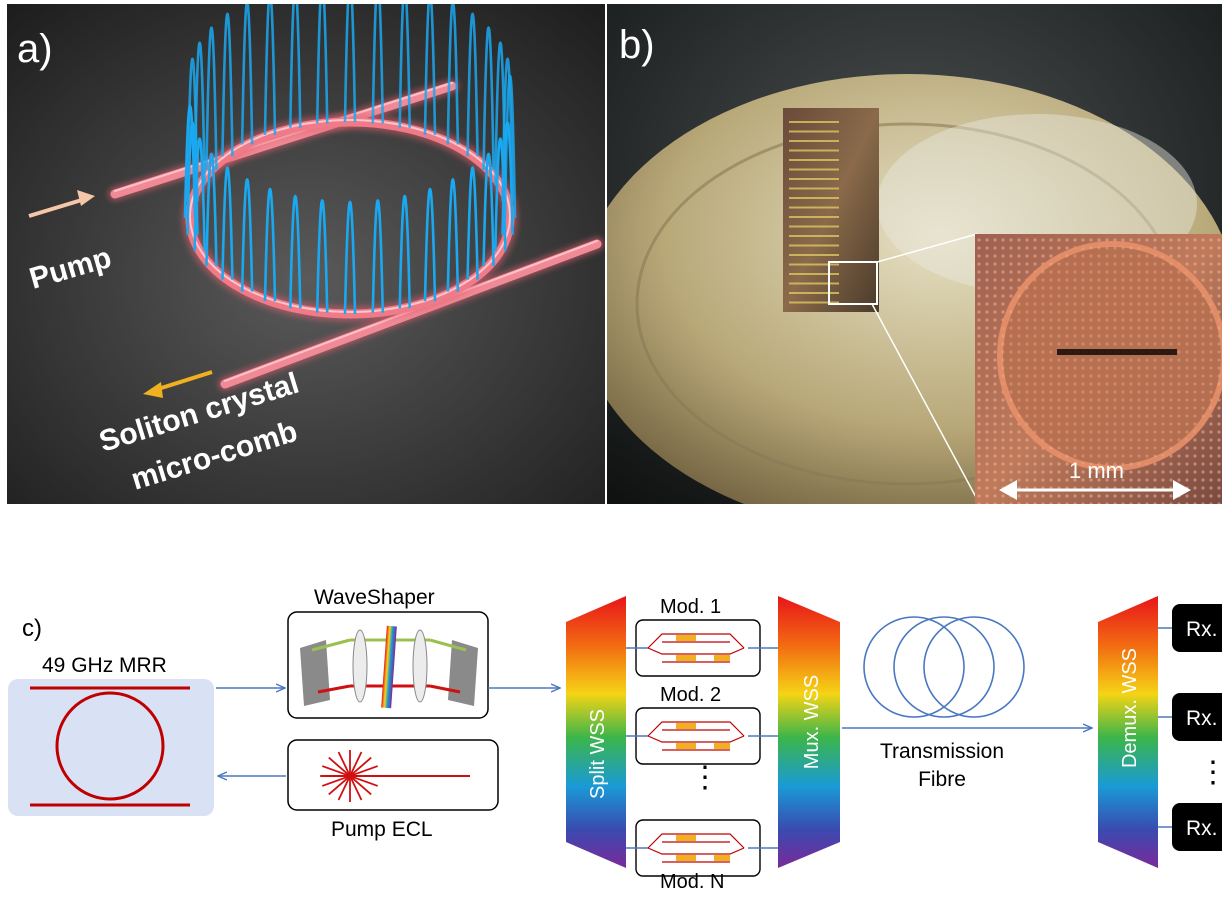 The height and width of the screenshot is (897, 1222). I want to click on demux-wss, so click(1128, 732).